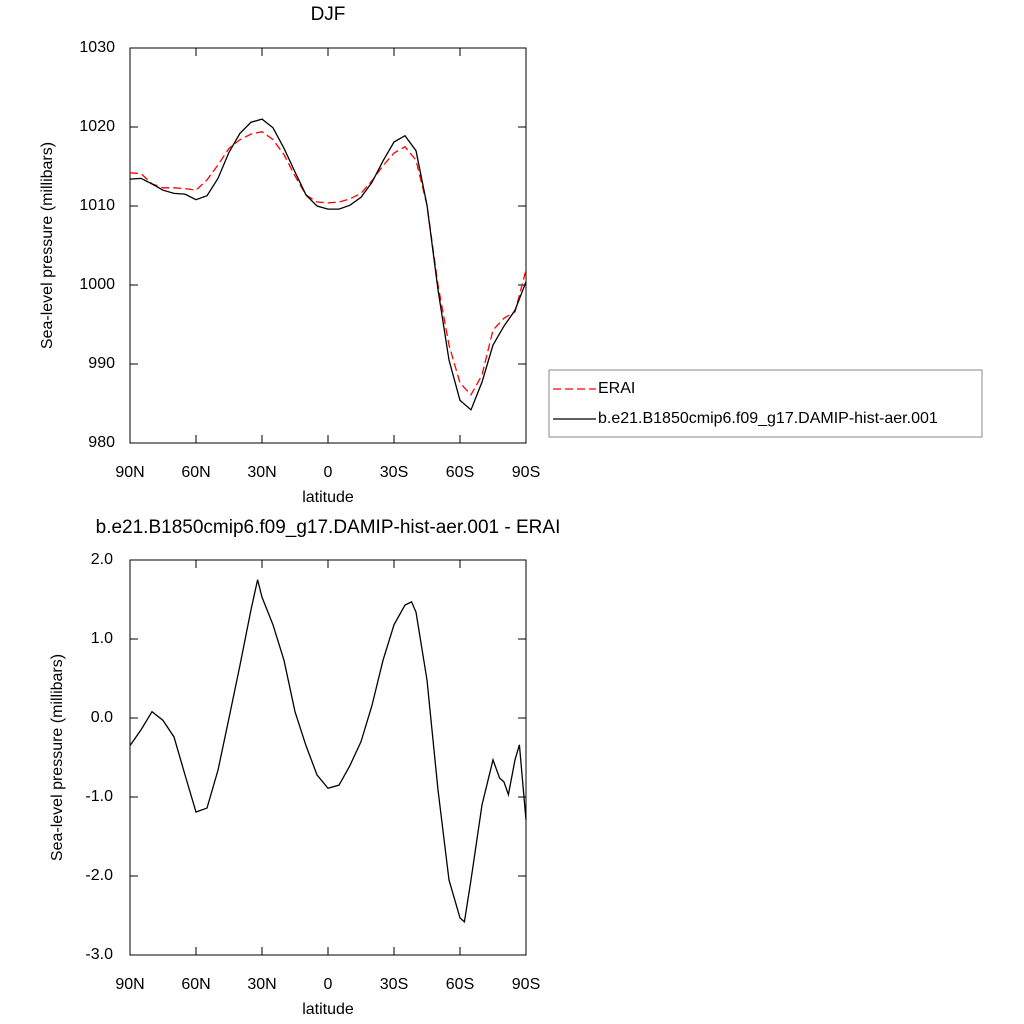  What do you see at coordinates (101, 363) in the screenshot?
I see `y-tick-label: 990` at bounding box center [101, 363].